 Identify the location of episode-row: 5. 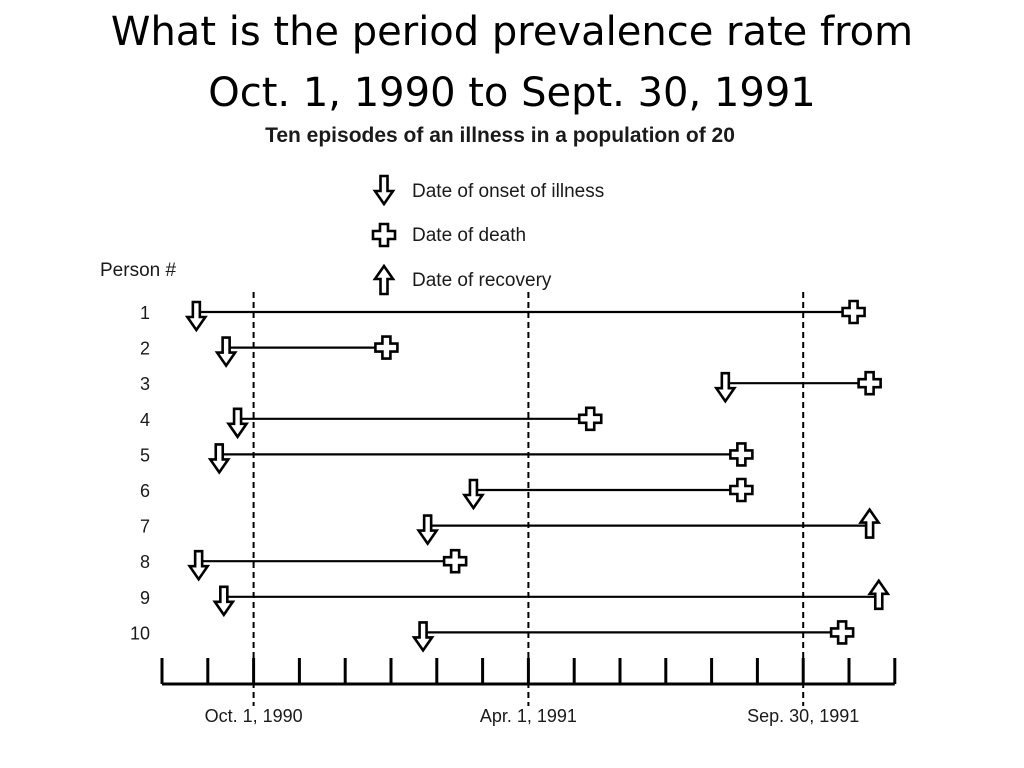
(447, 458).